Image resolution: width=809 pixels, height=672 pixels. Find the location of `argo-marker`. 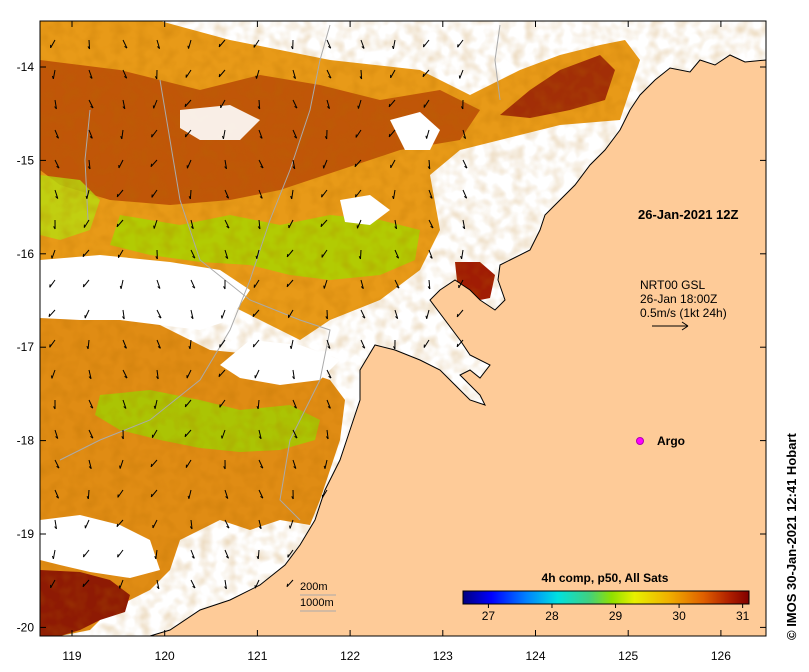

argo-marker is located at coordinates (640, 441).